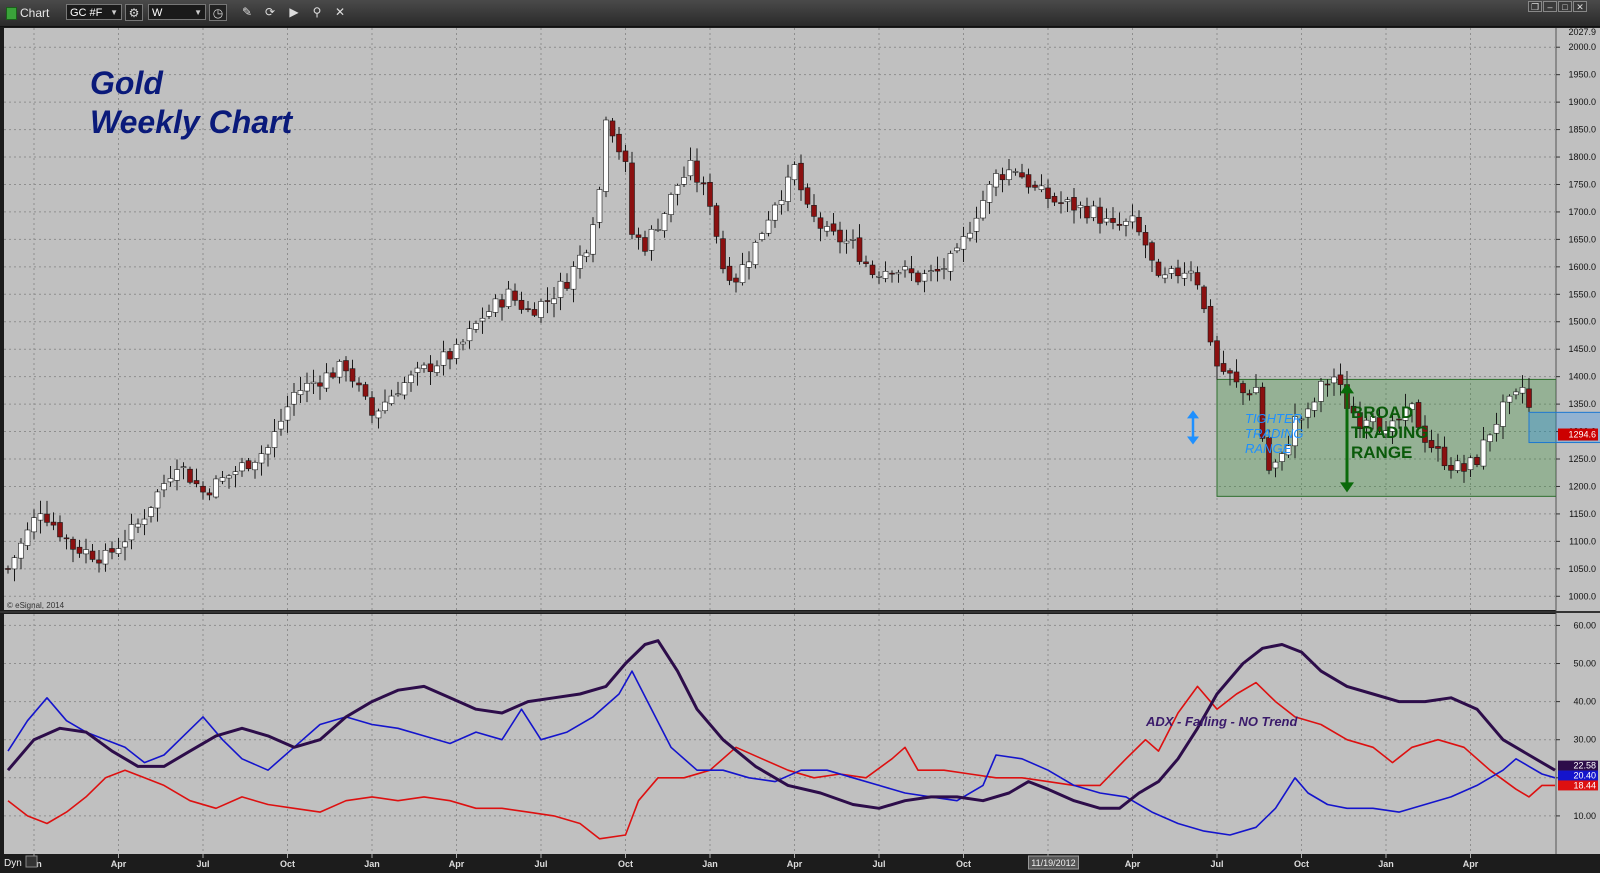 Image resolution: width=1600 pixels, height=873 pixels. Describe the element at coordinates (1582, 239) in the screenshot. I see `price-tick-label: 1650.0` at that location.